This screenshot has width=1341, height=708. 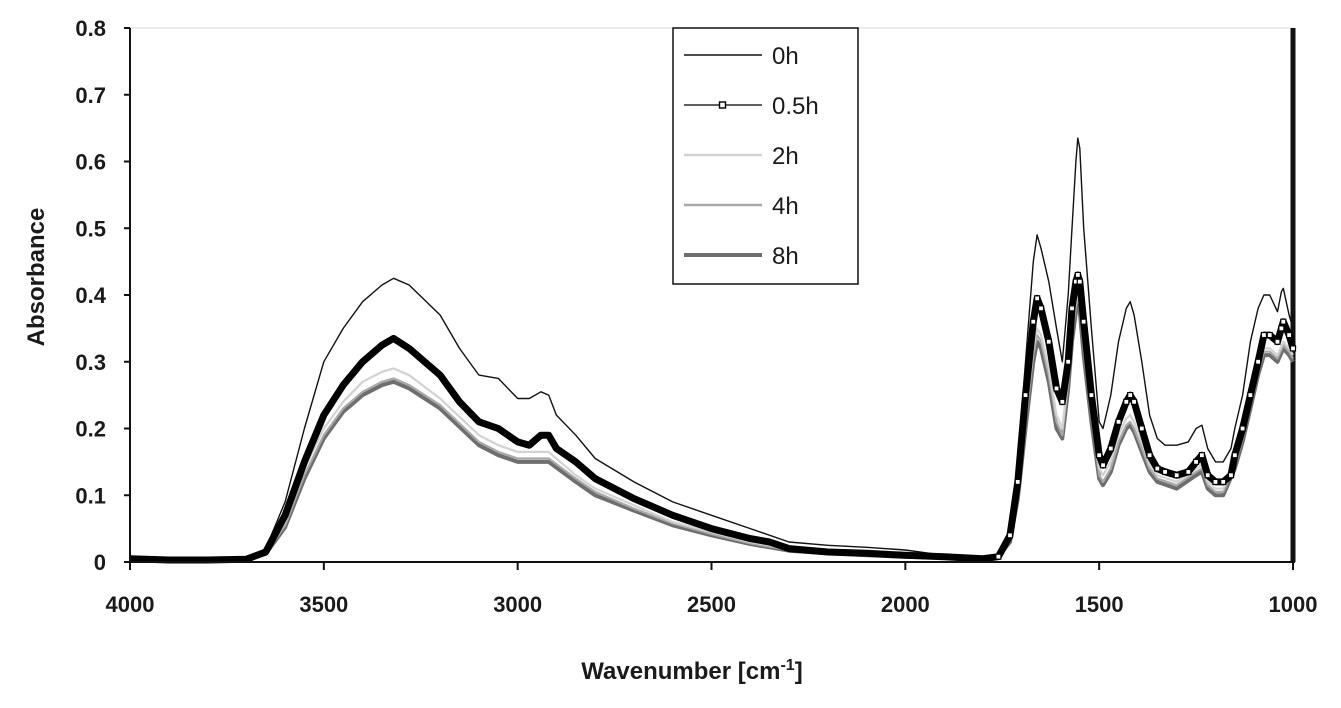 What do you see at coordinates (751, 106) in the screenshot?
I see `legend-item-0.5h: 0.5h` at bounding box center [751, 106].